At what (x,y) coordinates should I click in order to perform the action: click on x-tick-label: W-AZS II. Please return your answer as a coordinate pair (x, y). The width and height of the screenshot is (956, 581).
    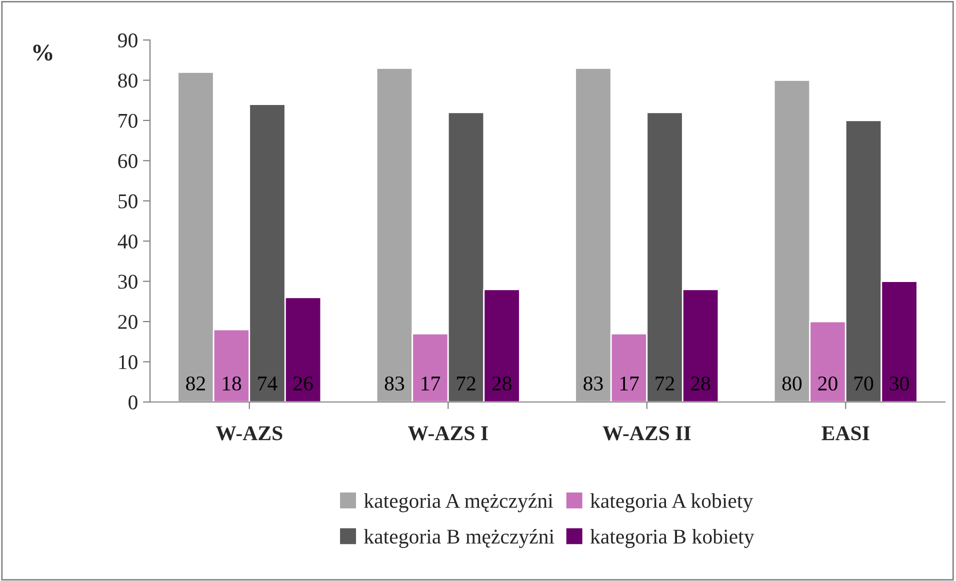
    Looking at the image, I should click on (646, 433).